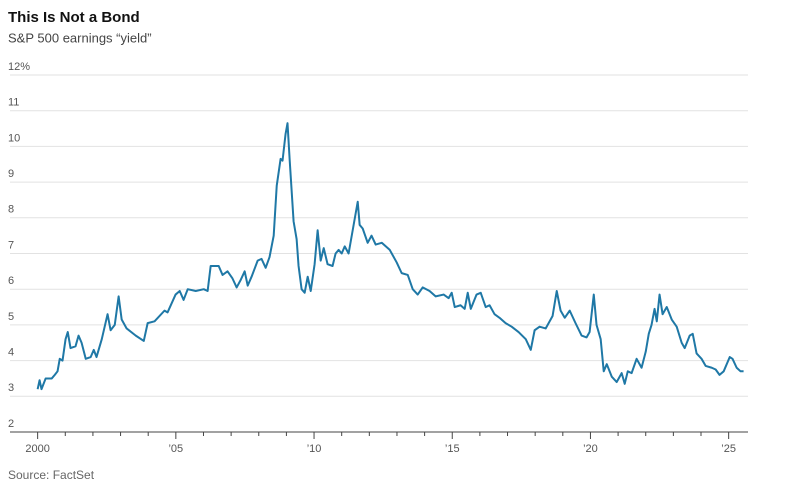 This screenshot has height=486, width=786. Describe the element at coordinates (11, 424) in the screenshot. I see `y-tick-label: 2` at that location.